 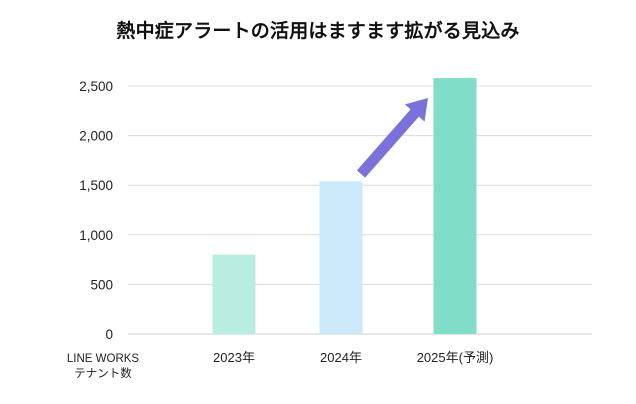 I want to click on y-tick-label: 1,000, so click(x=96, y=235).